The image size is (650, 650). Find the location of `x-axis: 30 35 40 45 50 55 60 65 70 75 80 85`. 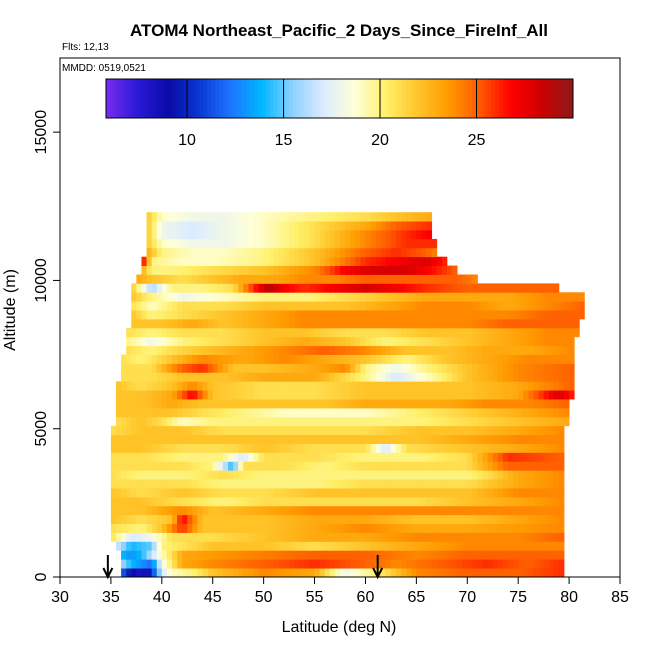

x-axis: 30 35 40 45 50 55 60 65 70 75 80 85 is located at coordinates (340, 591).